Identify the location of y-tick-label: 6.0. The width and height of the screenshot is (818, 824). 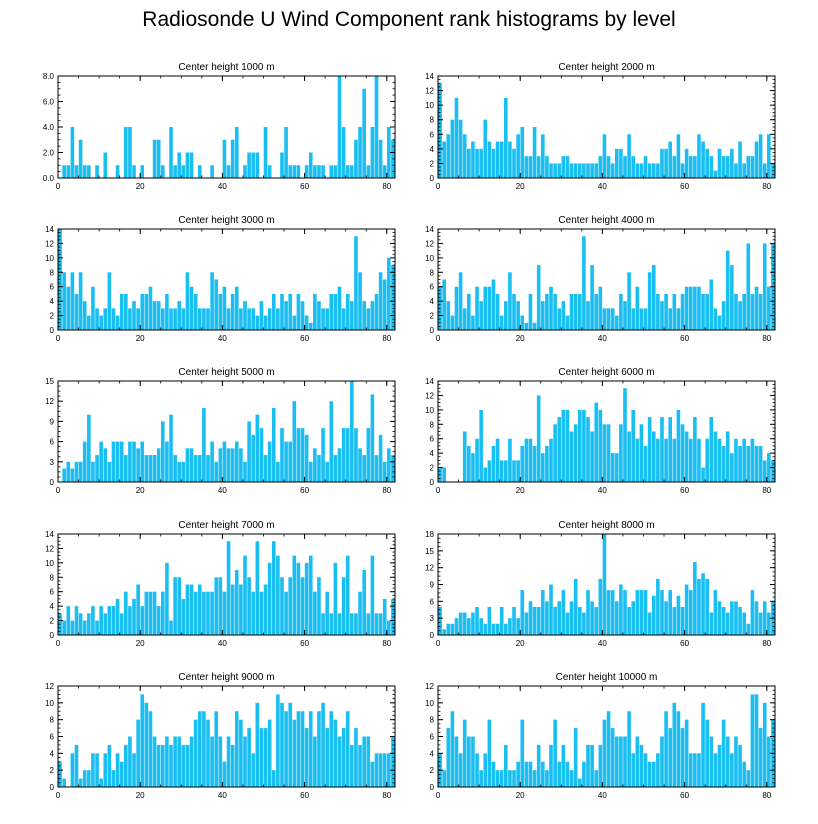
(49, 102).